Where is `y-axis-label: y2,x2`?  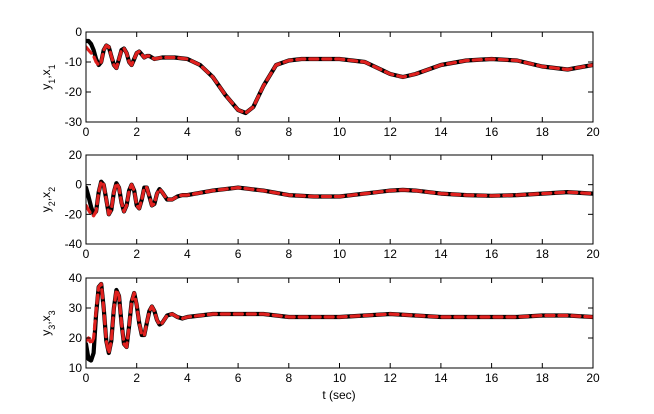 y-axis-label: y2,x2 is located at coordinates (48, 199).